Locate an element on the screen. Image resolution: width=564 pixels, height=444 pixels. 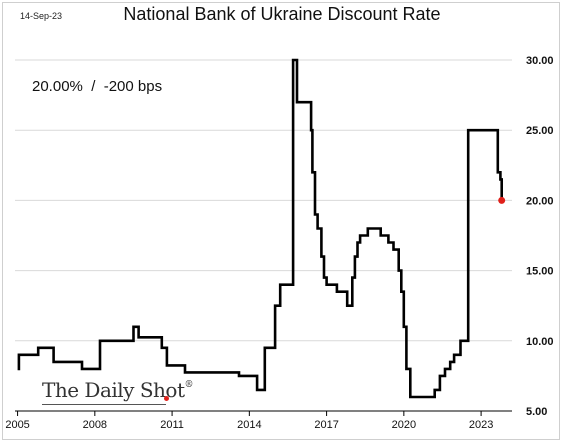
y-tick-label: 30.00 is located at coordinates (540, 61).